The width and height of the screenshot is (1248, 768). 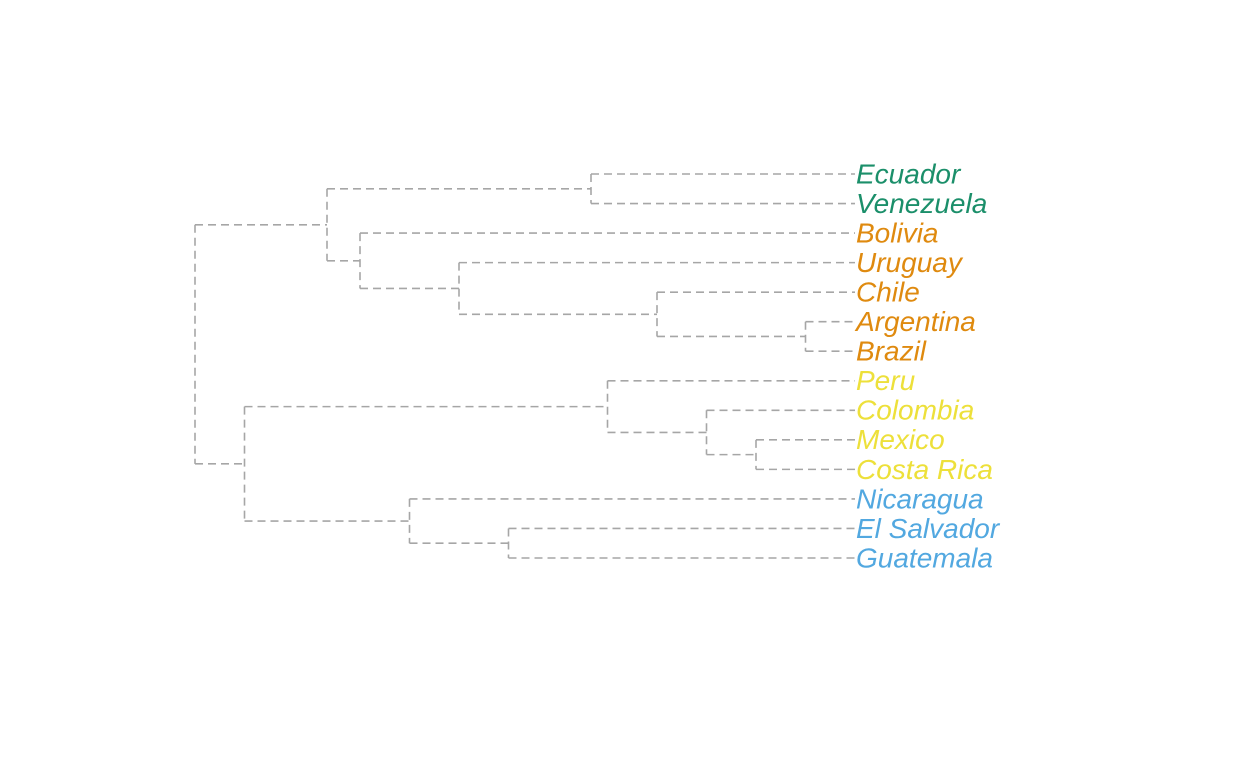 What do you see at coordinates (928, 528) in the screenshot?
I see `tip-label-el-salvador: El Salvador` at bounding box center [928, 528].